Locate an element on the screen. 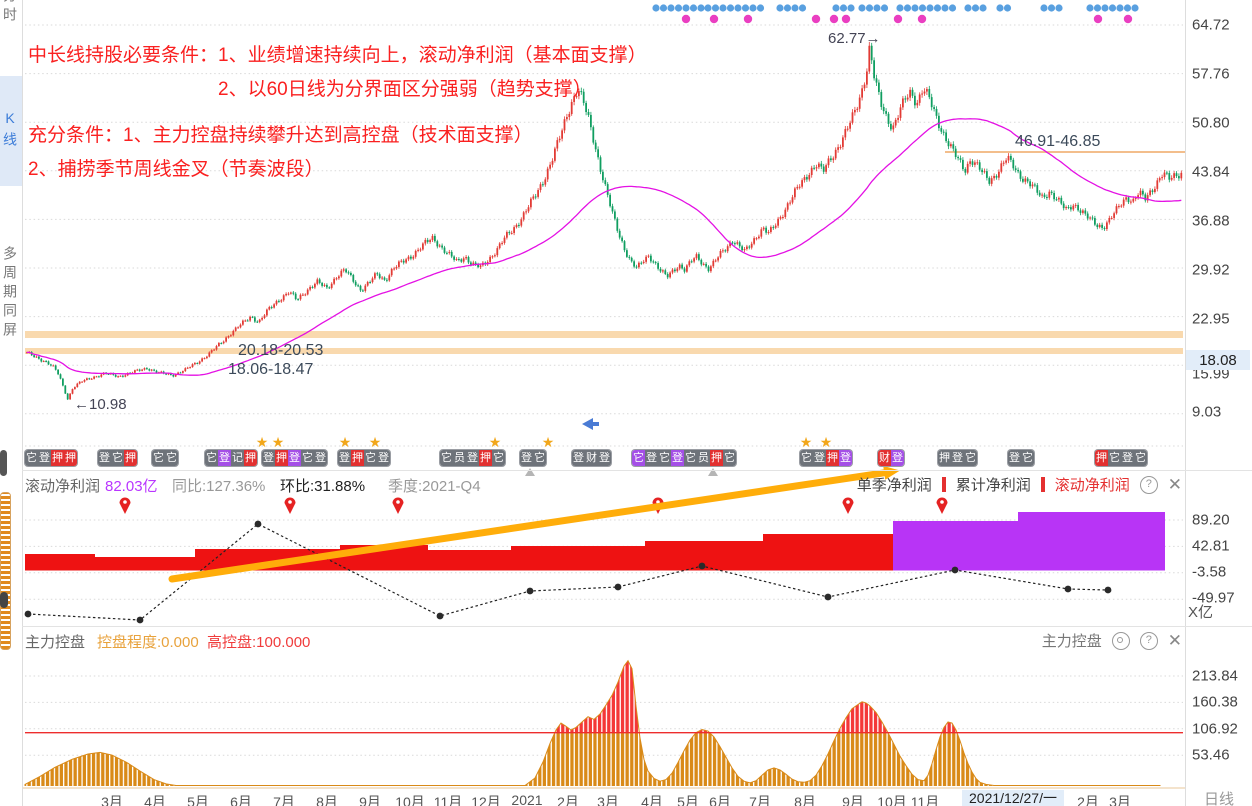 The height and width of the screenshot is (806, 1252). news-badge-group: 登财登 is located at coordinates (591, 458).